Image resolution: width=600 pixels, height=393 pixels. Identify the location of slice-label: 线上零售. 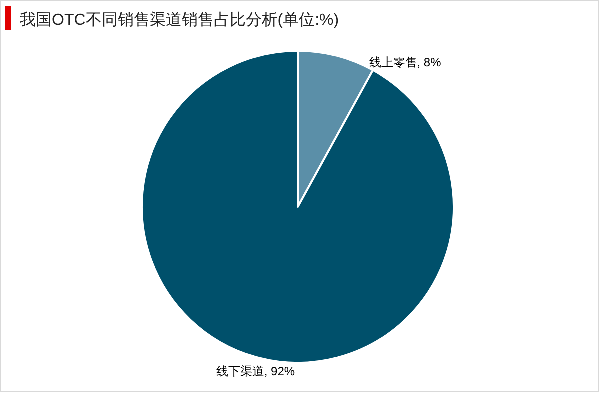
(393, 62).